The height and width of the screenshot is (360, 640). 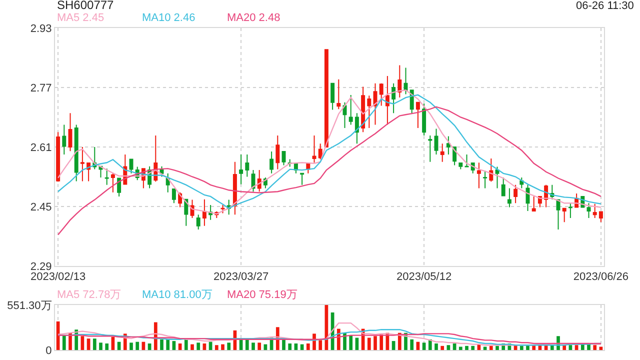 What do you see at coordinates (41, 266) in the screenshot?
I see `y-tick-label: 2.29` at bounding box center [41, 266].